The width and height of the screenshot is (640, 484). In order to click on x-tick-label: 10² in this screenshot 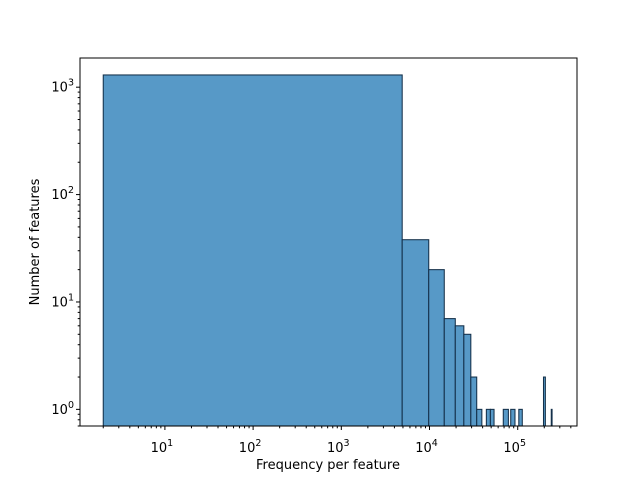, I will do `click(250, 447)`.